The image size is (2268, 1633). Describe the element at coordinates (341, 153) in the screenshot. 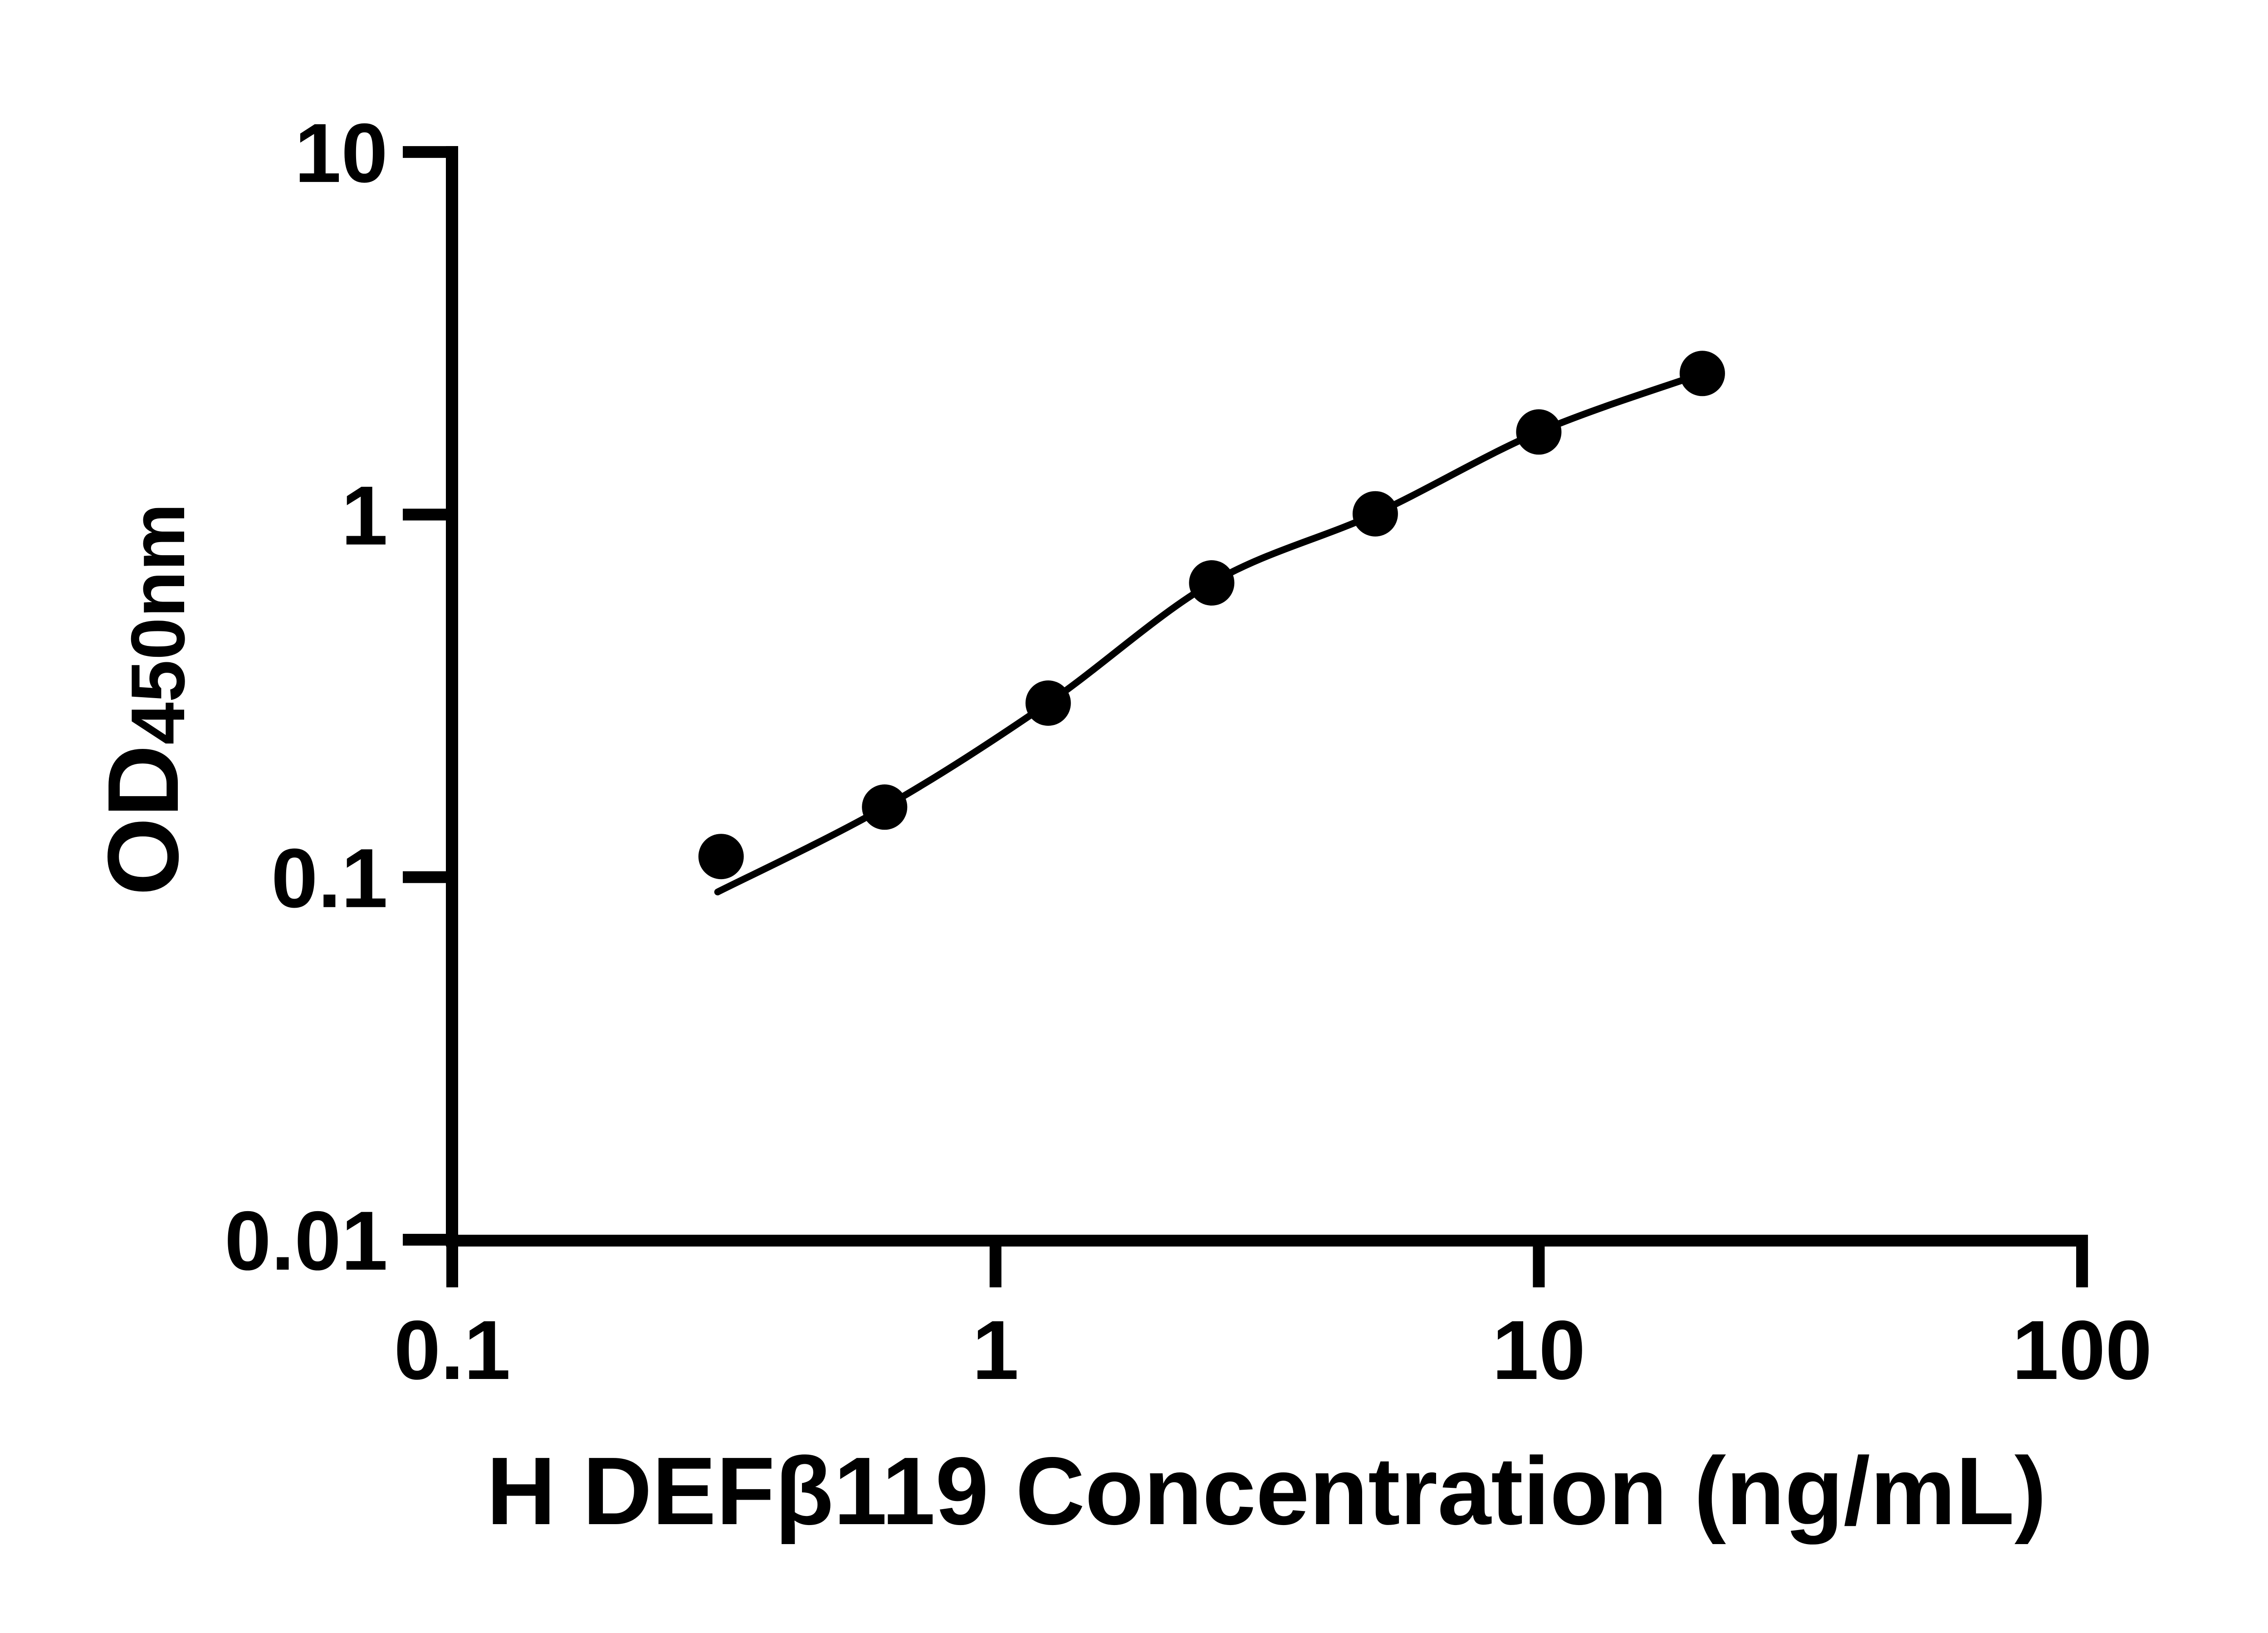

I see `y-tick-label: 10` at that location.